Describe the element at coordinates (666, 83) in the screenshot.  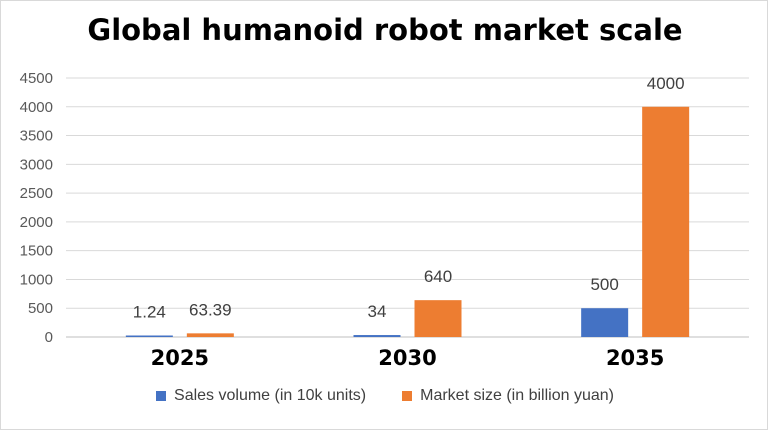
I see `data-label: 4000` at that location.